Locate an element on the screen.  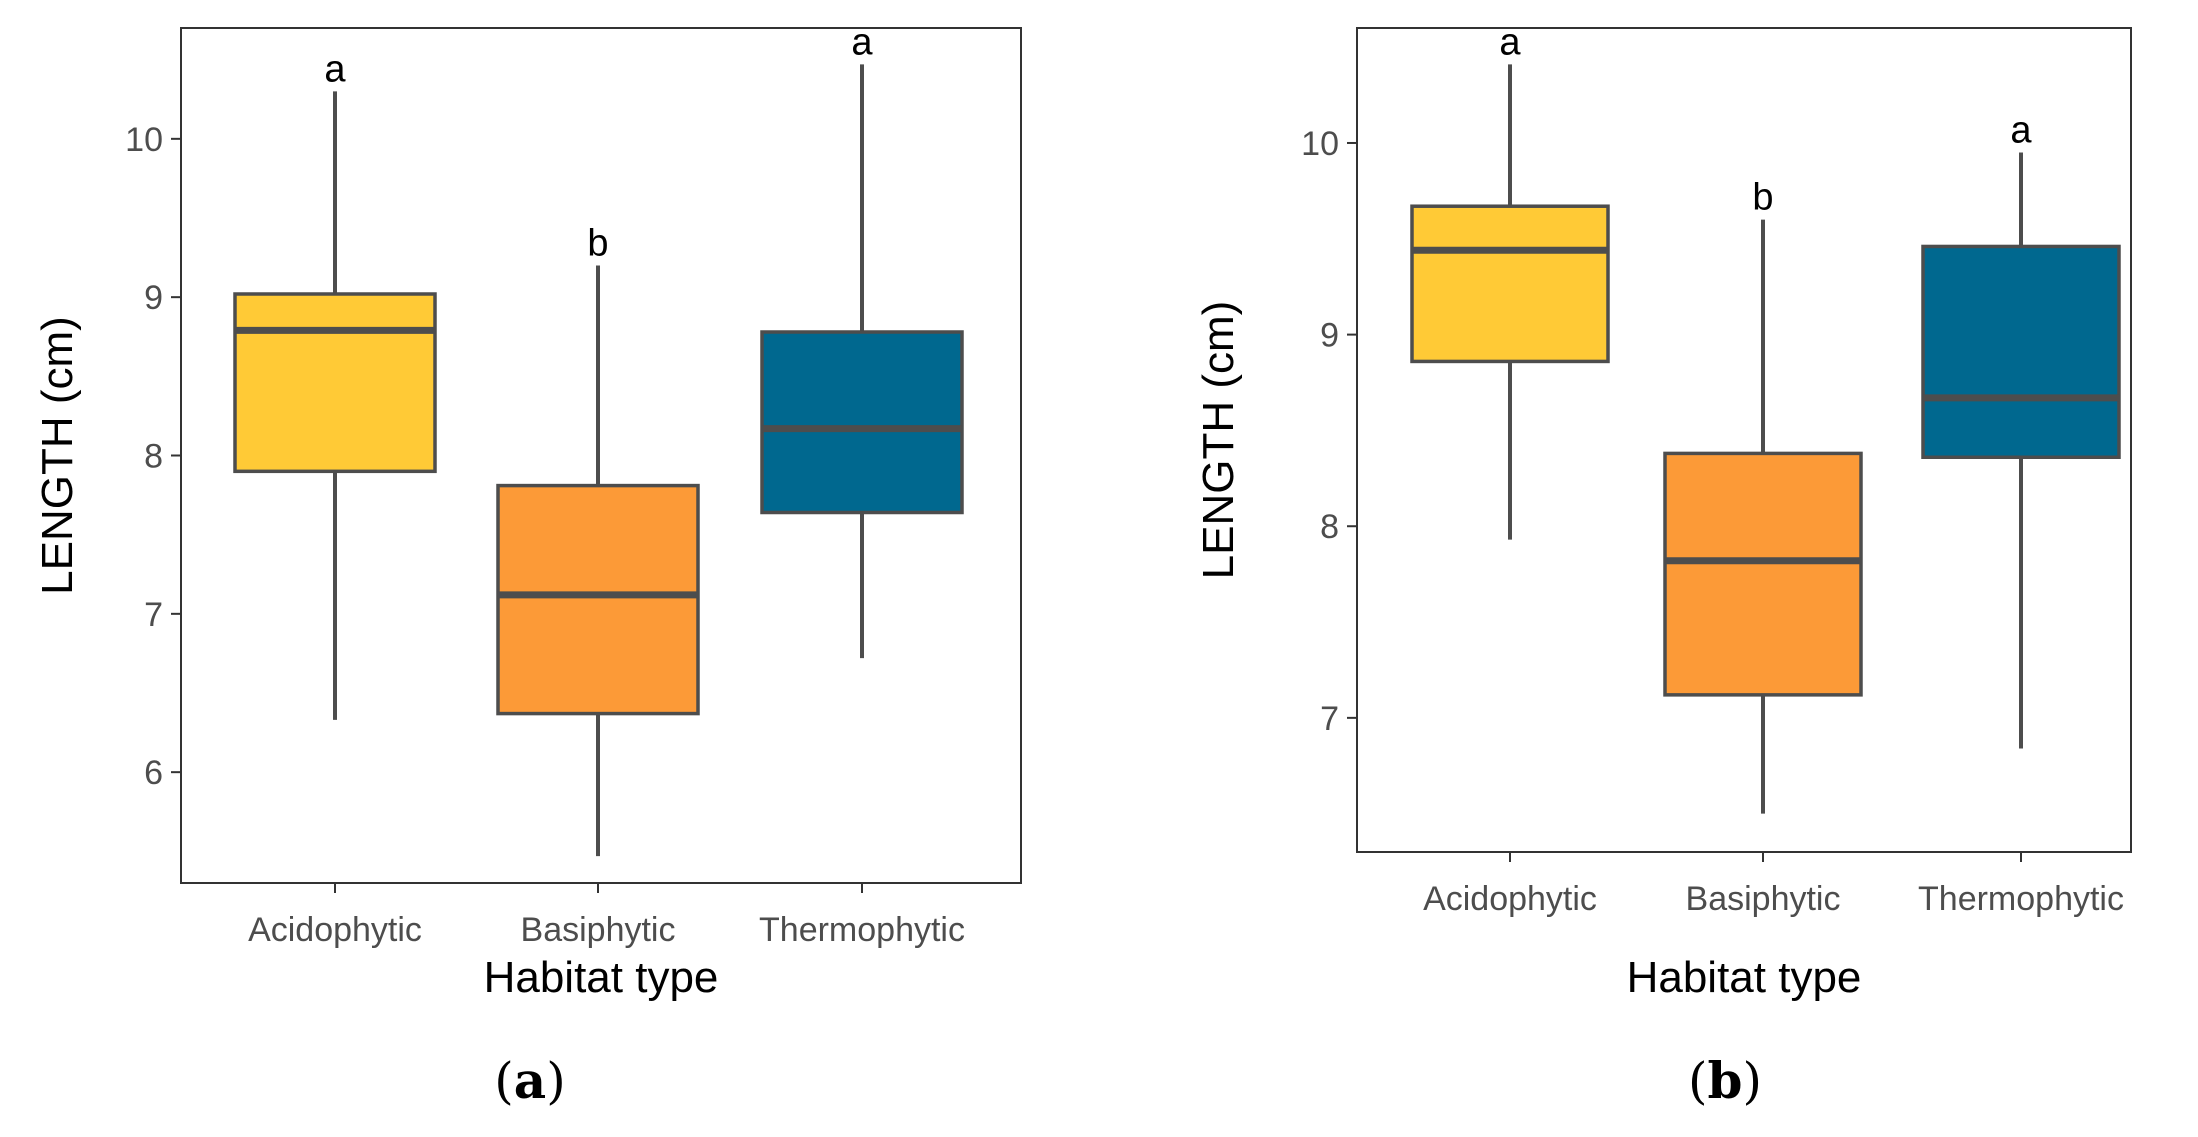
y-tick-label: 6 is located at coordinates (153, 773).